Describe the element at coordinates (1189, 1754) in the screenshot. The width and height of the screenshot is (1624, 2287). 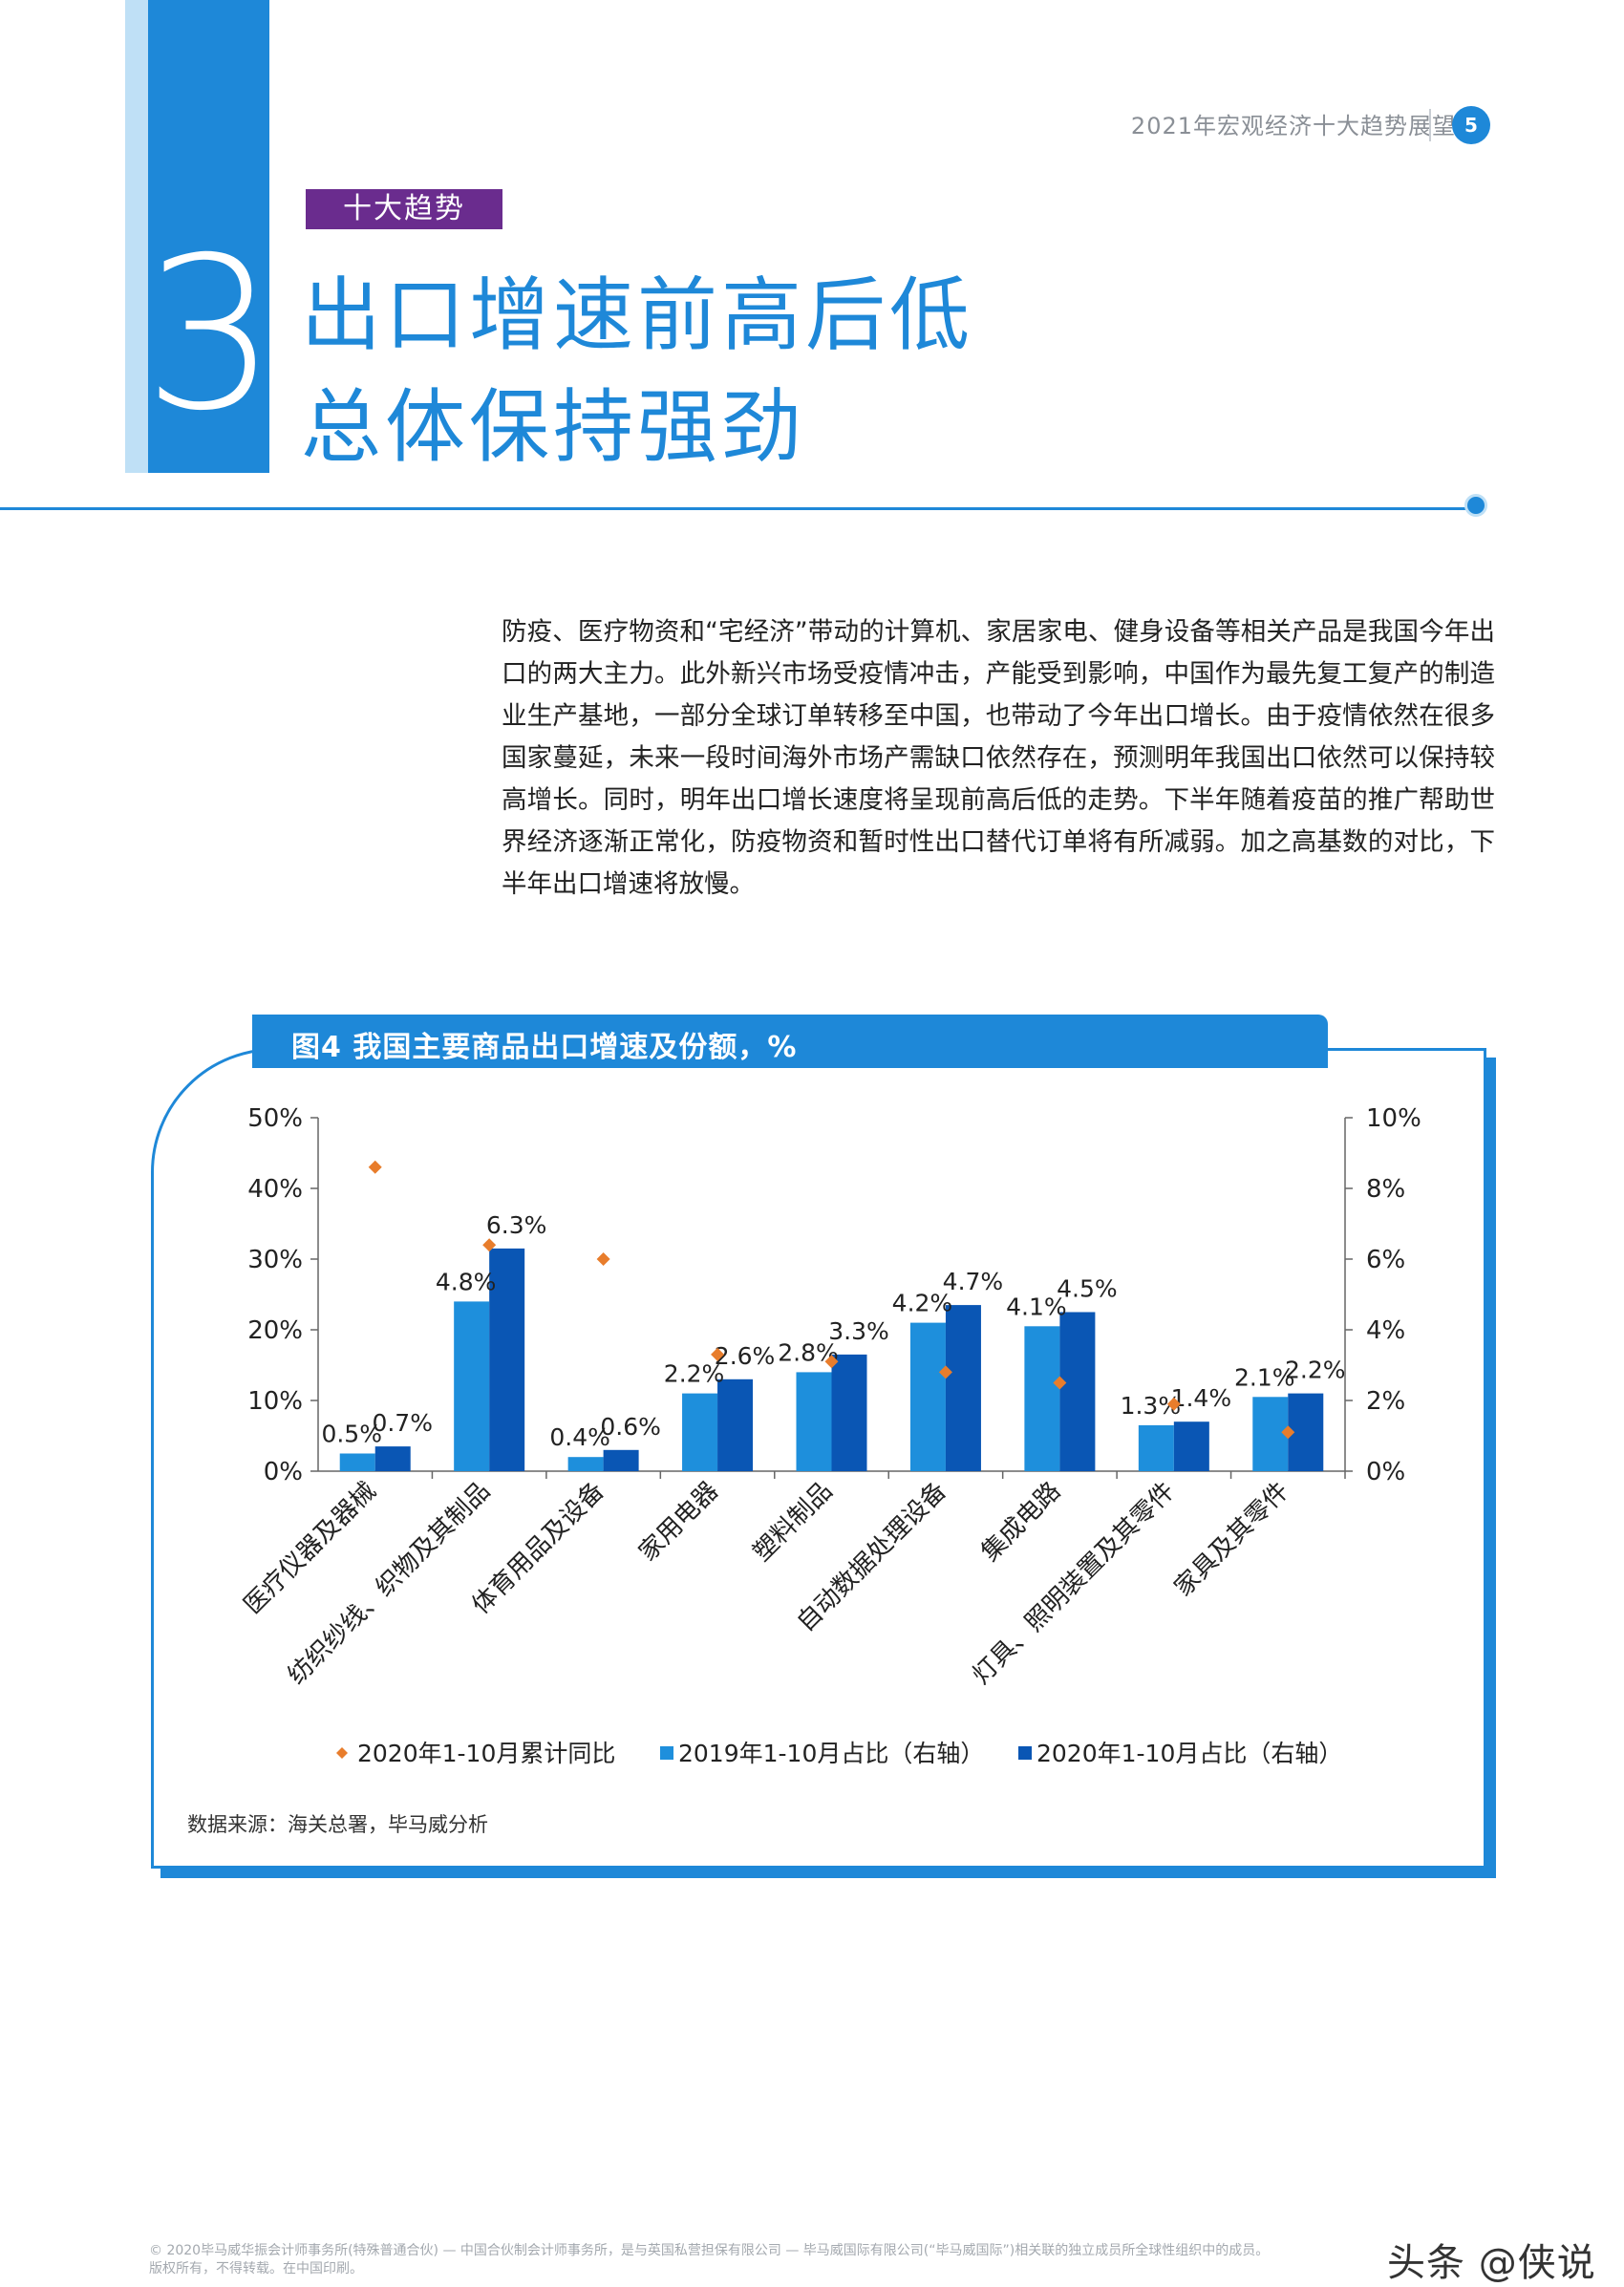
I see `legend-label: 2020年1-10月占比（右轴）` at that location.